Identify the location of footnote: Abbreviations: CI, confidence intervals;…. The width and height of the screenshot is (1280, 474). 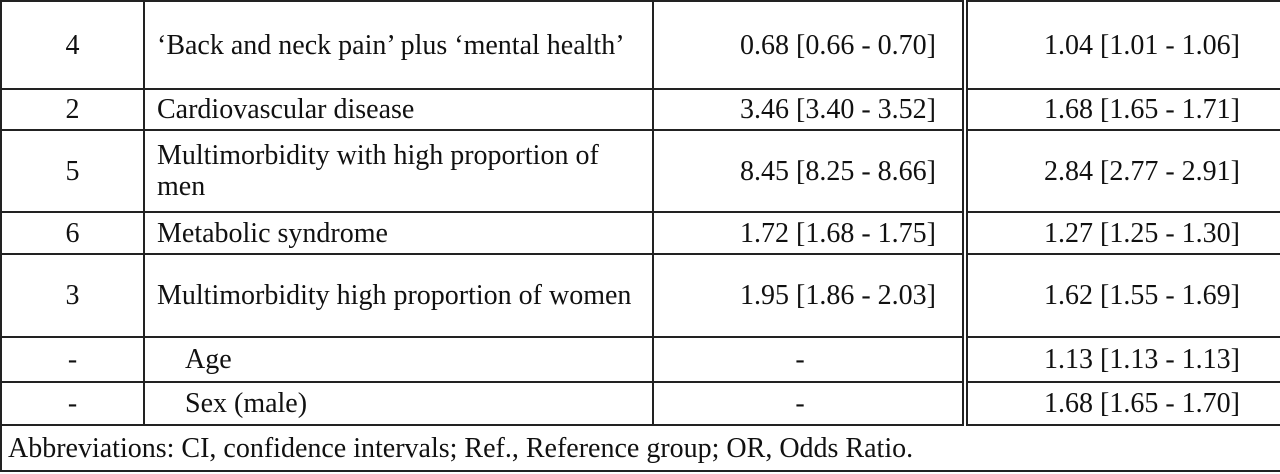
(640, 448).